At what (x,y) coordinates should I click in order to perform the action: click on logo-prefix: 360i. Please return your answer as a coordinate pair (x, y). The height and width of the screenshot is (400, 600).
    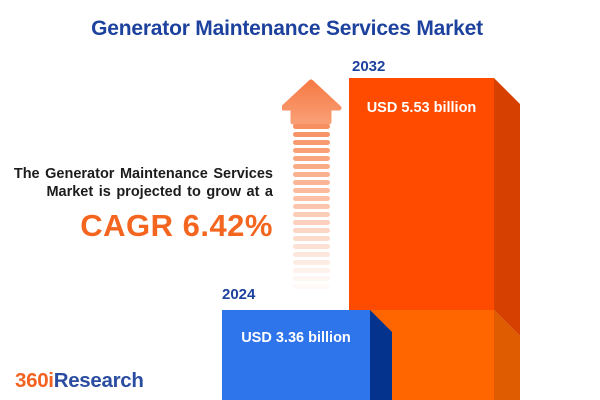
    Looking at the image, I should click on (34, 380).